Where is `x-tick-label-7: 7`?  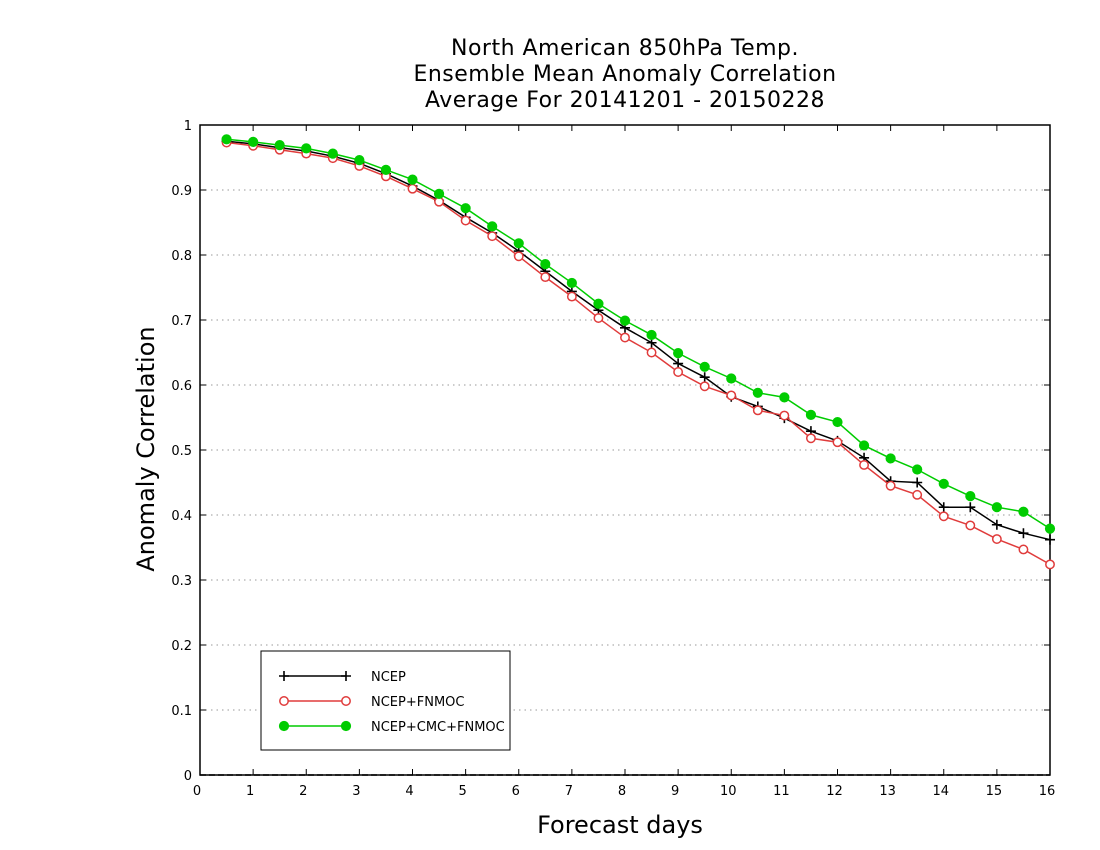 x-tick-label-7: 7 is located at coordinates (569, 791).